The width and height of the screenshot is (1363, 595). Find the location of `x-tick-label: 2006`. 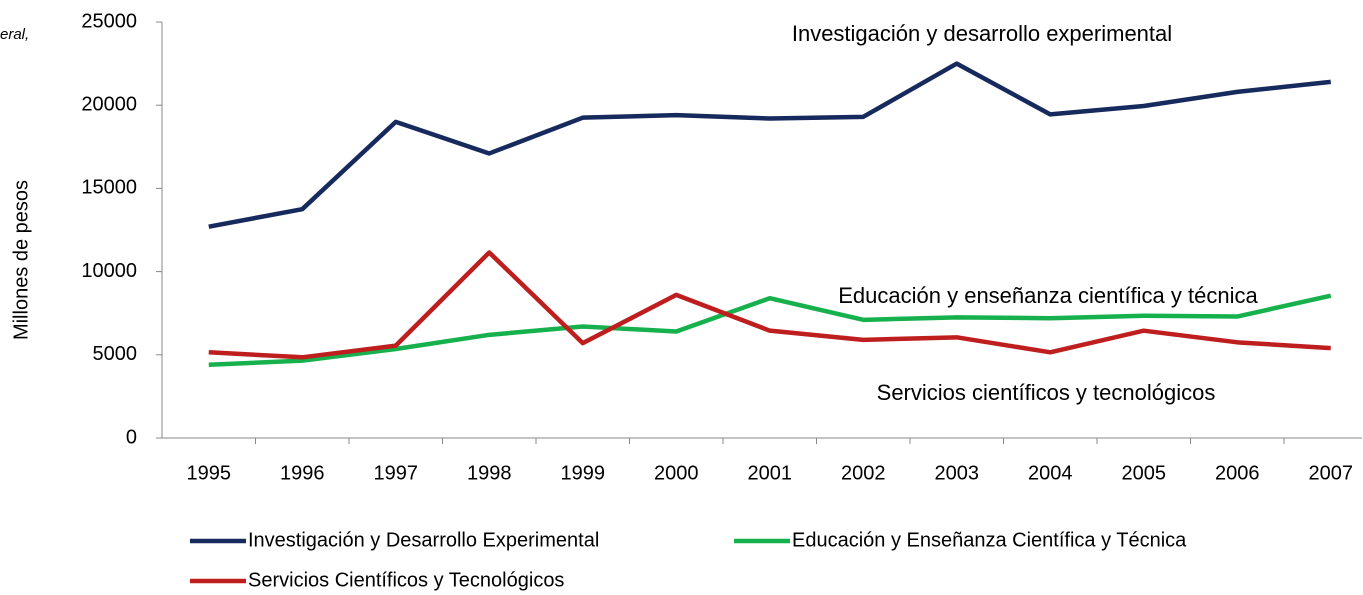

x-tick-label: 2006 is located at coordinates (1237, 473).